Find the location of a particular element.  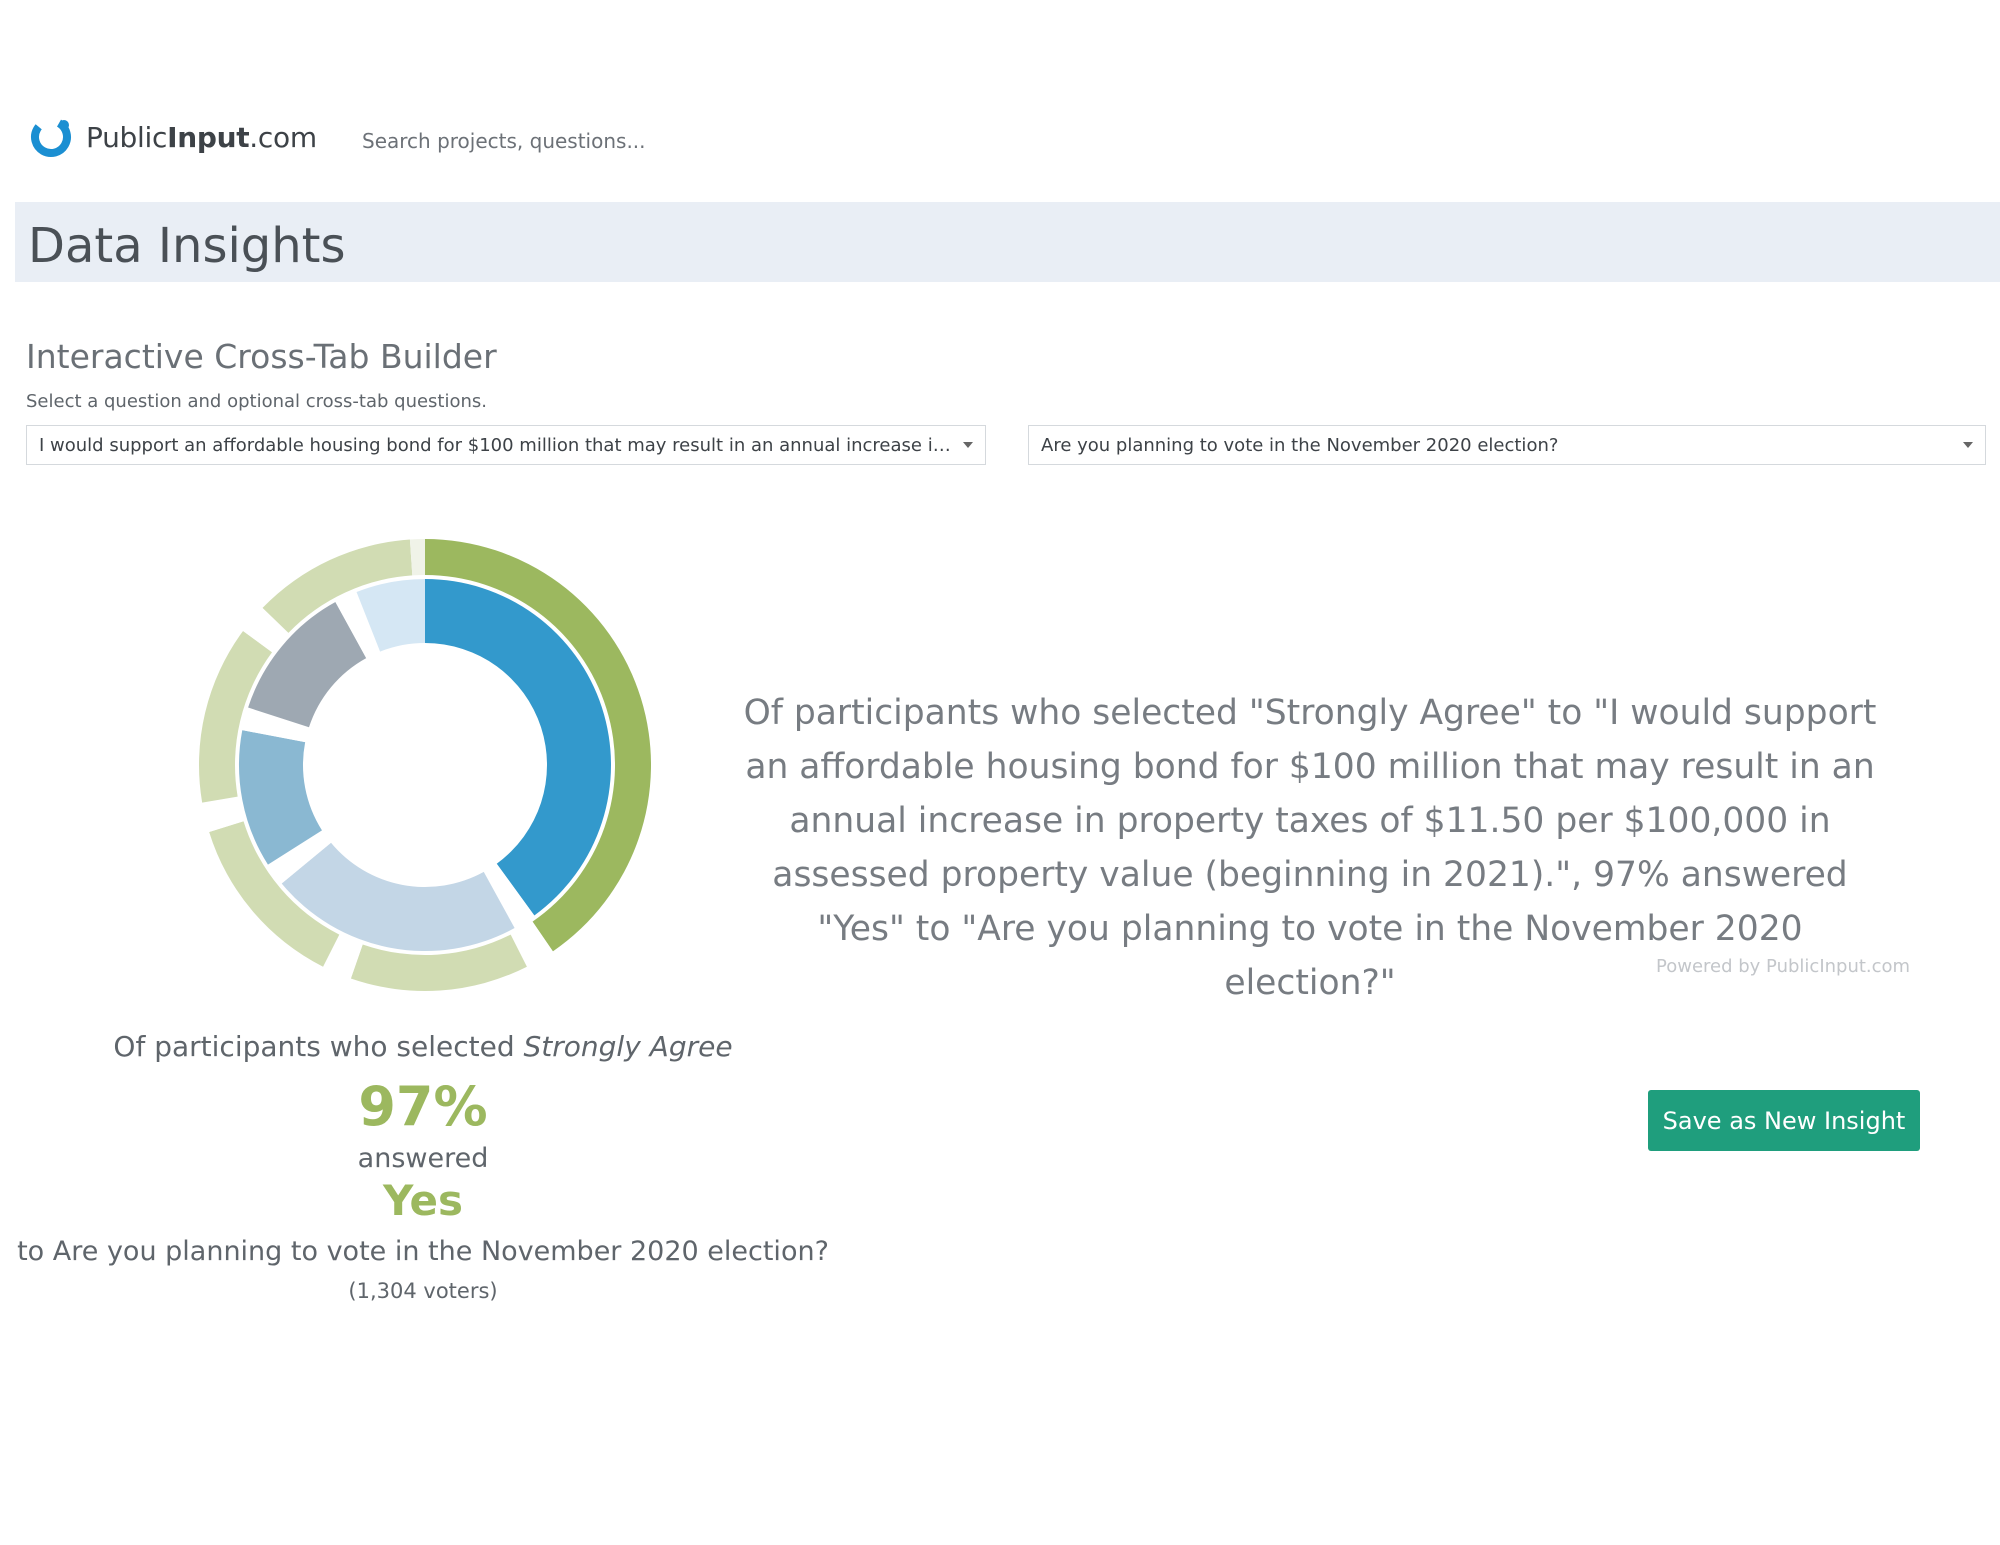

stat-answer: Yes is located at coordinates (423, 1200).